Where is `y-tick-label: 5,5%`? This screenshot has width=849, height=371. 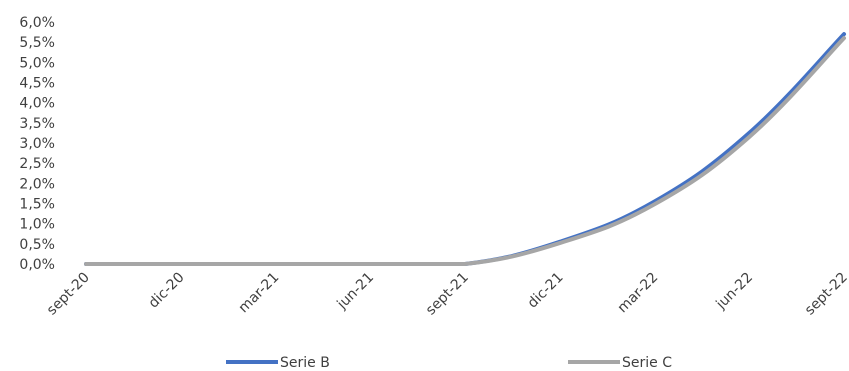 y-tick-label: 5,5% is located at coordinates (37, 43).